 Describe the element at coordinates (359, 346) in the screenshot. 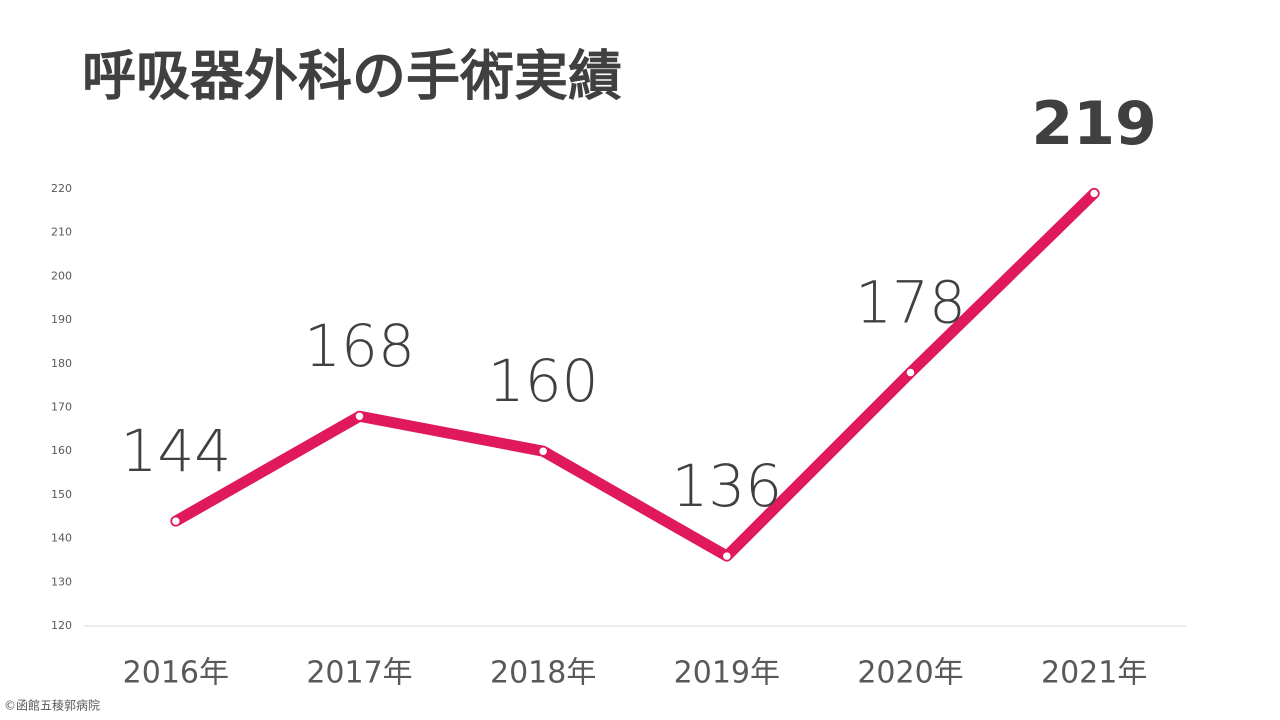

I see `data-label: 168` at that location.